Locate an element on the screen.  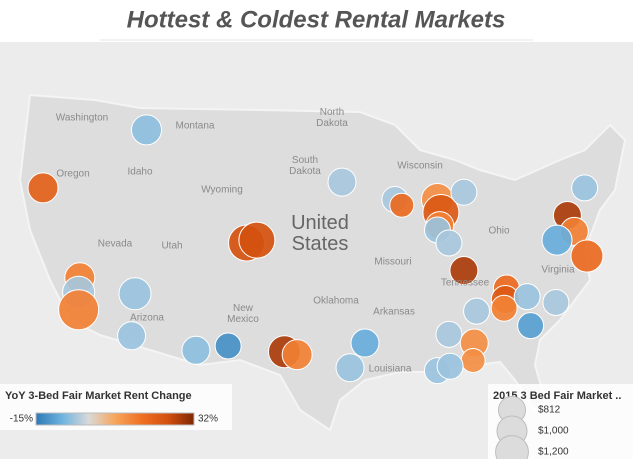
state-label: Ohio is located at coordinates (499, 231).